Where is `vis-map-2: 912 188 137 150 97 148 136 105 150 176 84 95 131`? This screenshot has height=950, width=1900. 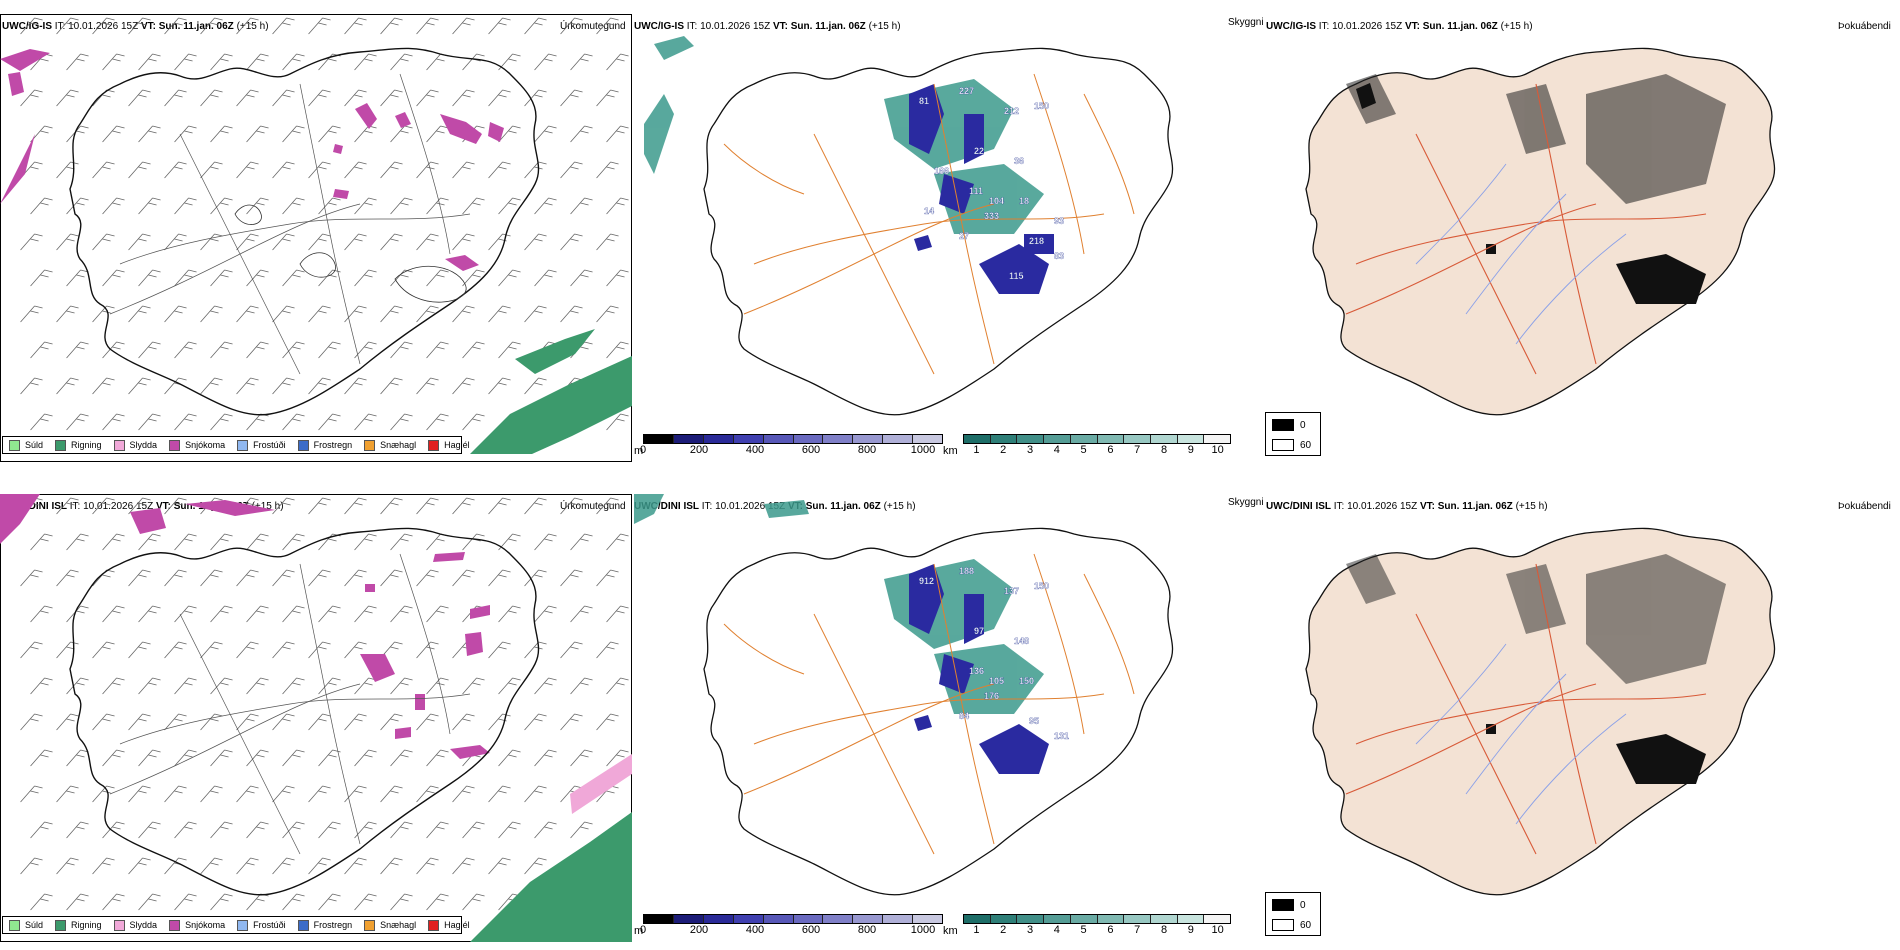 vis-map-2: 912 188 137 150 97 148 136 105 150 176 84 95 131 is located at coordinates (904, 695).